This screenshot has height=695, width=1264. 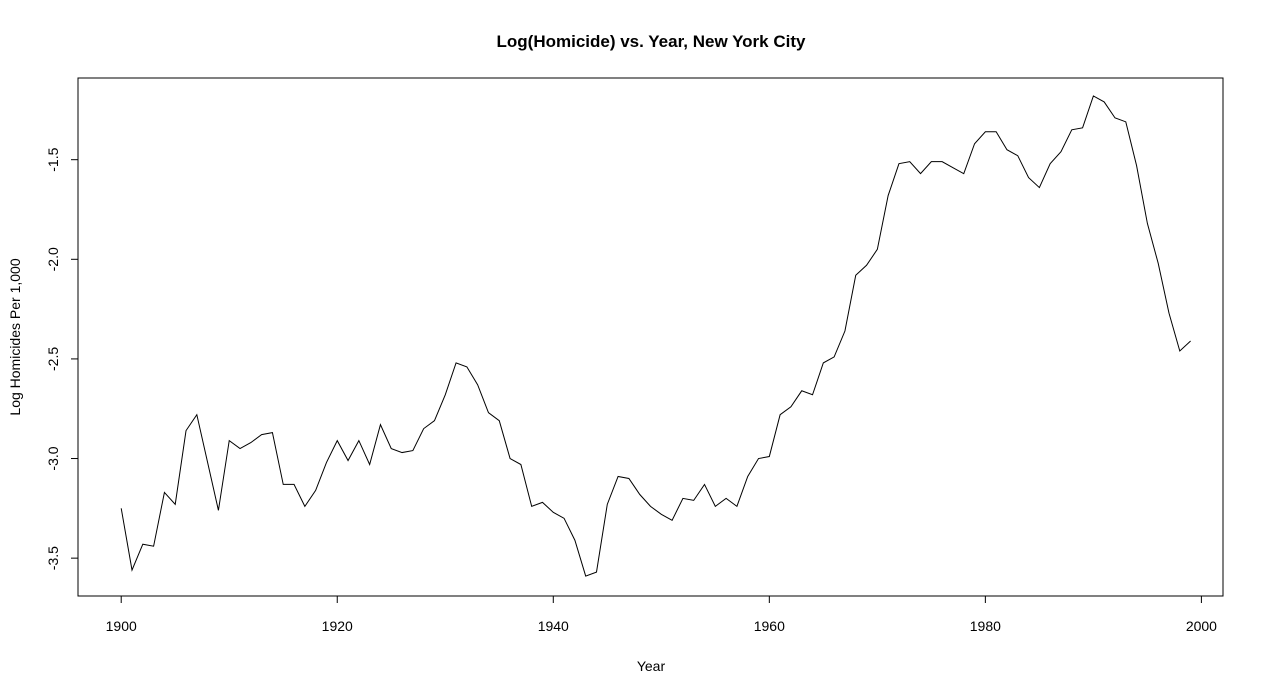 I want to click on y-tick-label: -1.5, so click(x=53, y=159).